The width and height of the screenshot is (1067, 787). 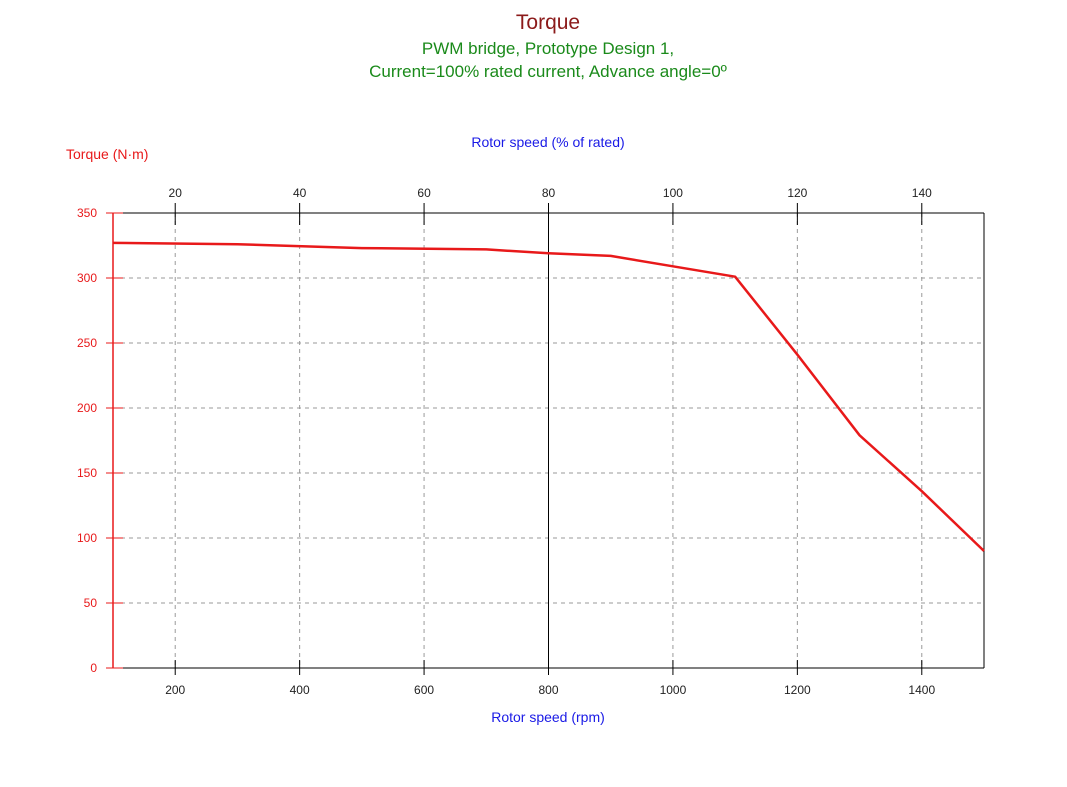 I want to click on chart-title: Torque, so click(x=548, y=22).